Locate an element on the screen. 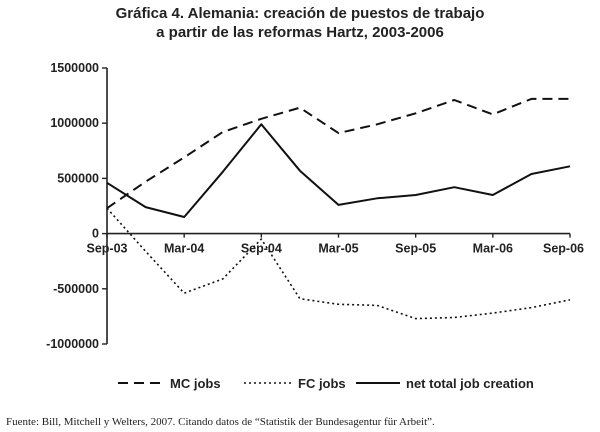  x-tick-label: Sep-03 is located at coordinates (107, 249).